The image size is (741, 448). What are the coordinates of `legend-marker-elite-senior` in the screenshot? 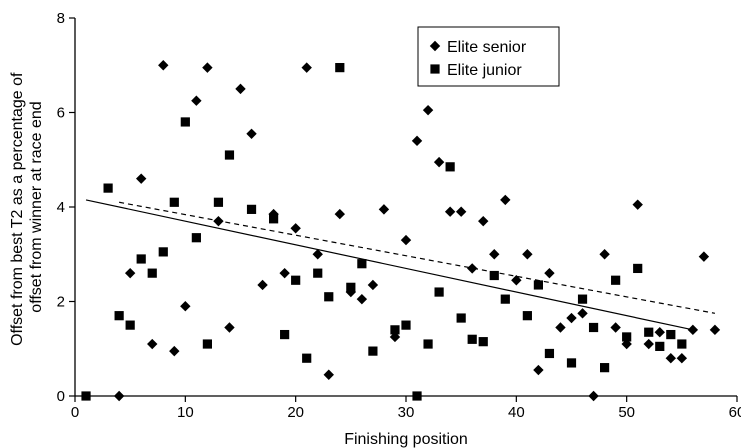 It's located at (435, 46).